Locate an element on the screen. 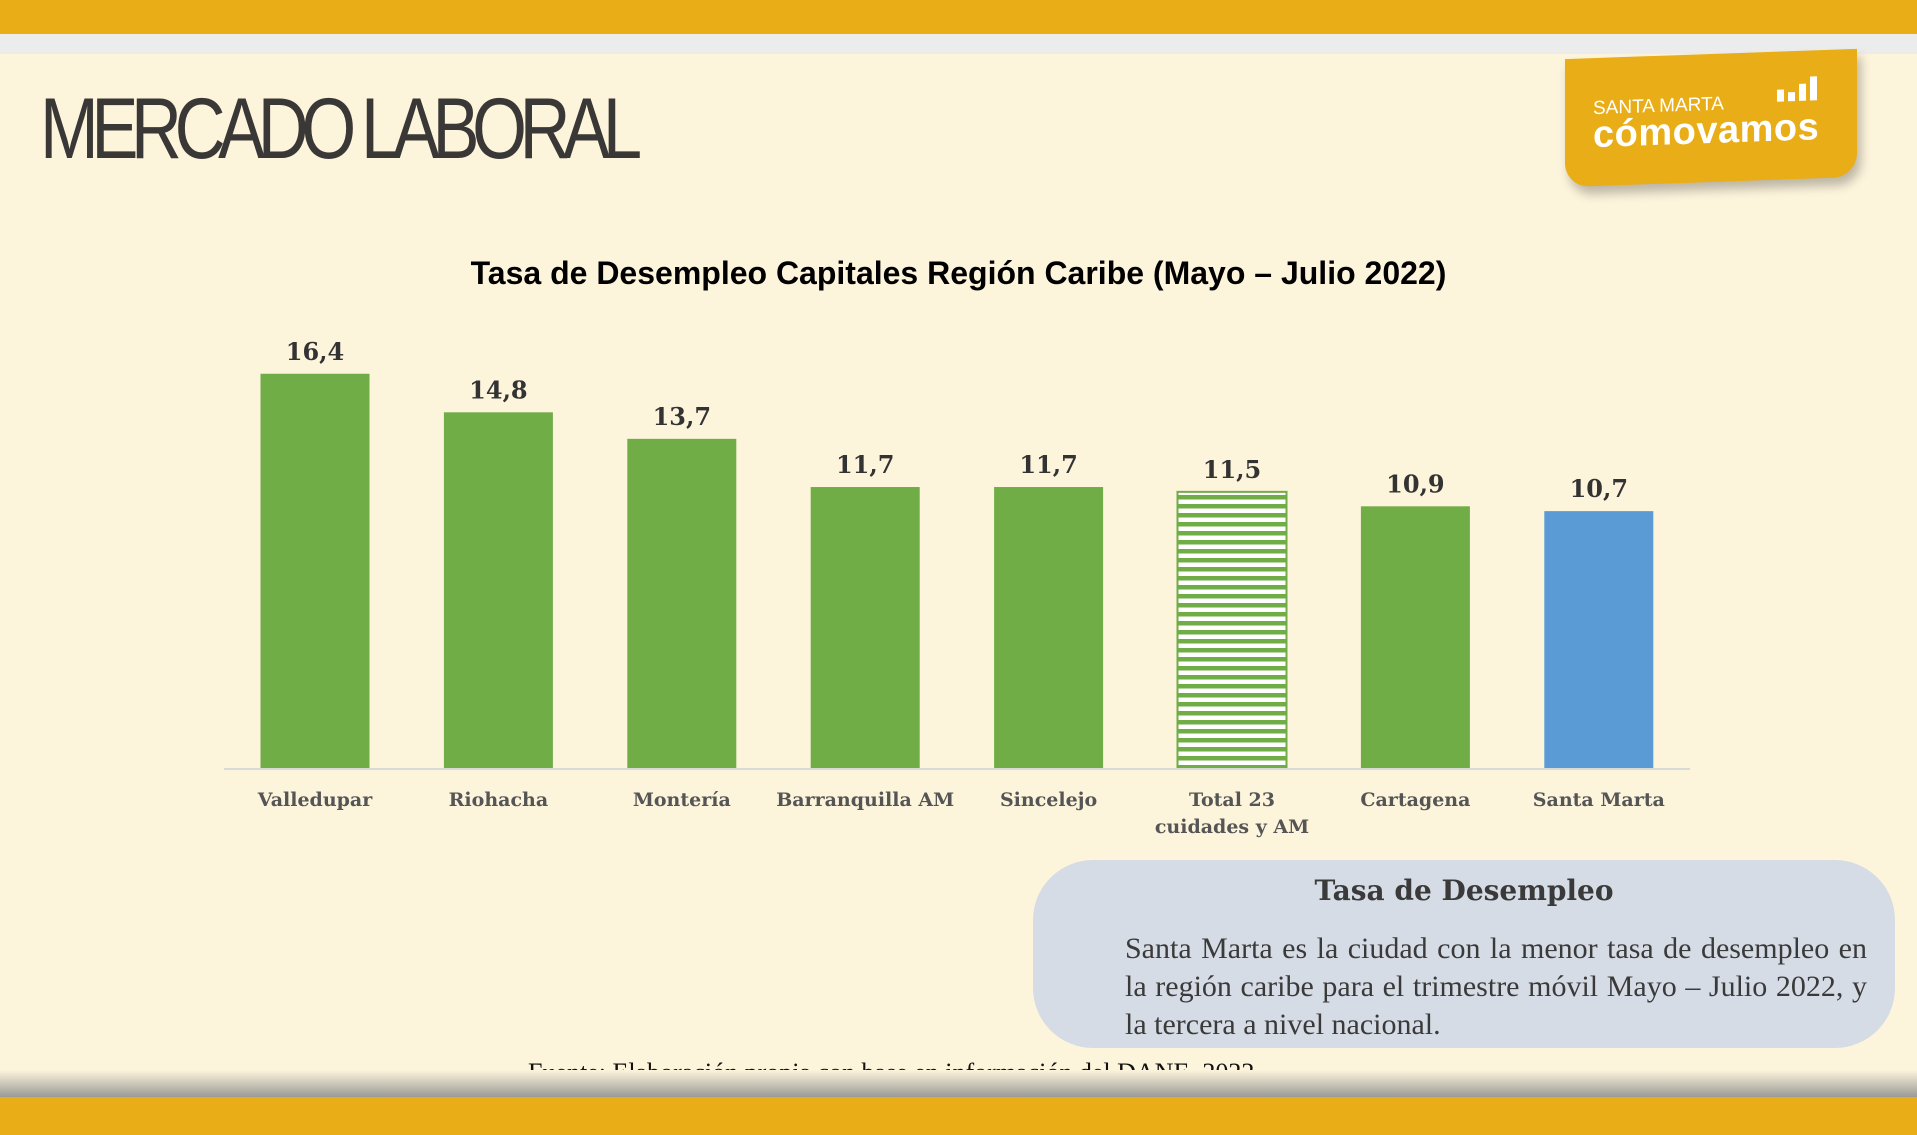 This screenshot has height=1135, width=1917. data-label: 11,5 is located at coordinates (1232, 469).